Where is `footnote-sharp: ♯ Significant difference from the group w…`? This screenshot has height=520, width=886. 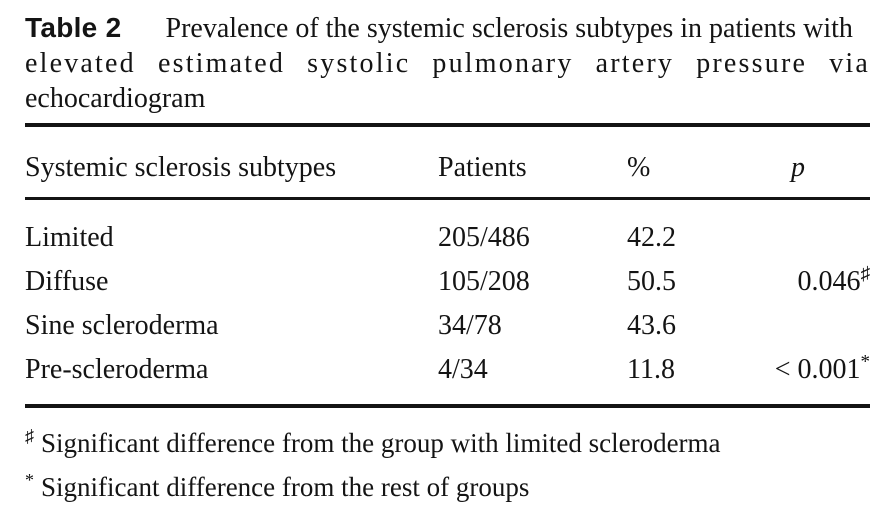 footnote-sharp: ♯ Significant difference from the group w… is located at coordinates (447, 443).